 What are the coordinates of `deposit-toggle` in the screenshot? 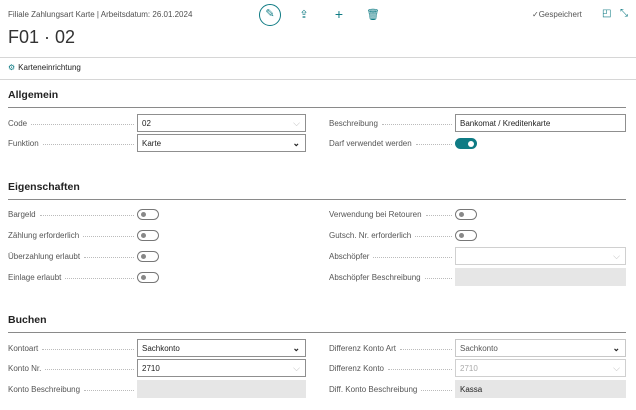 It's located at (148, 277).